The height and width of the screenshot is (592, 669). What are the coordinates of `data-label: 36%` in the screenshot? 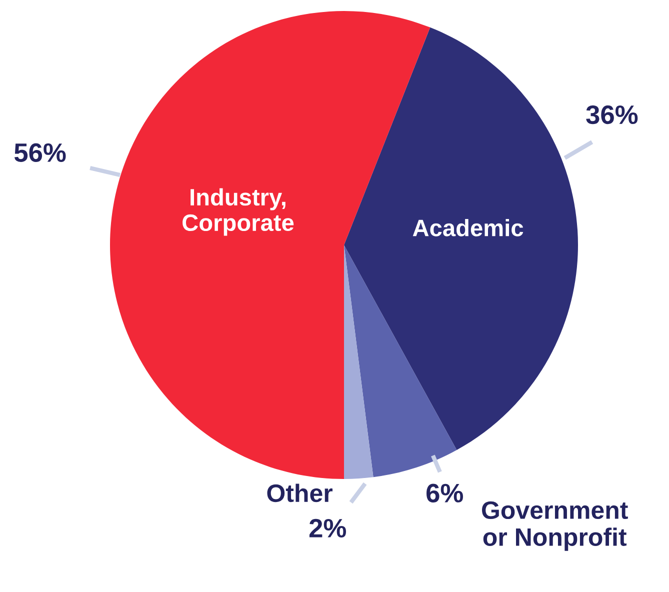 It's located at (612, 114).